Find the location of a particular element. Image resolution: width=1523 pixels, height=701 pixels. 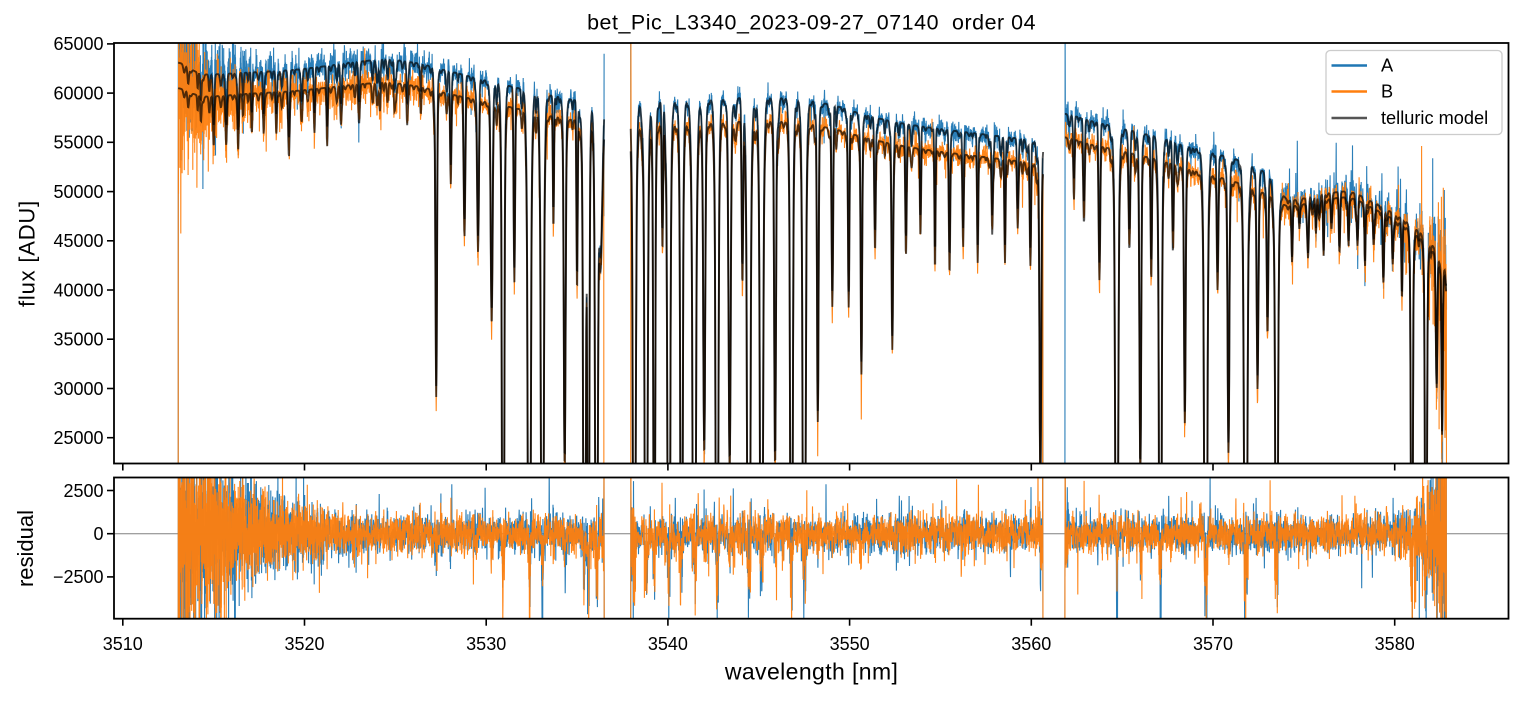

svg-text: 60000 is located at coordinates (78, 93).